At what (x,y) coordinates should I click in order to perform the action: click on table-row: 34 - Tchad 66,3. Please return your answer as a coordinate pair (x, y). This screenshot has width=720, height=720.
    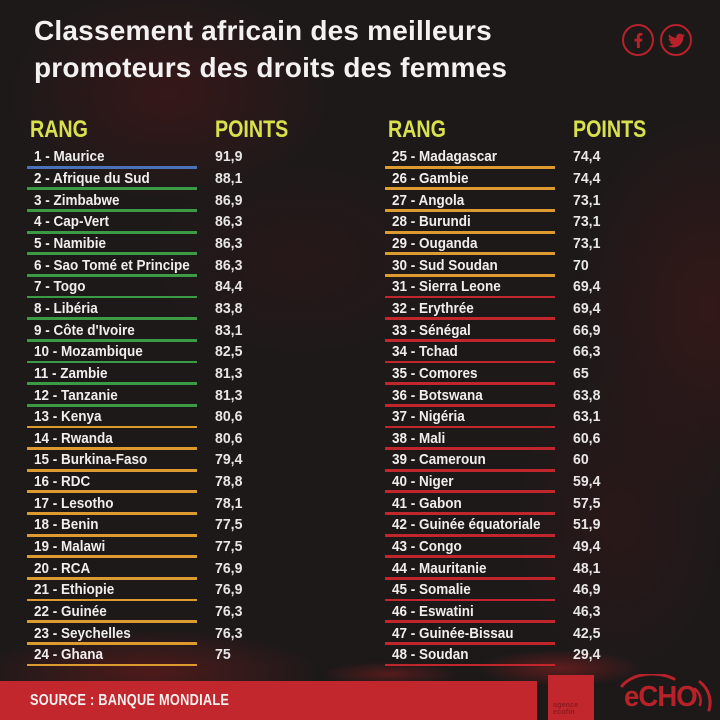
    Looking at the image, I should click on (551, 354).